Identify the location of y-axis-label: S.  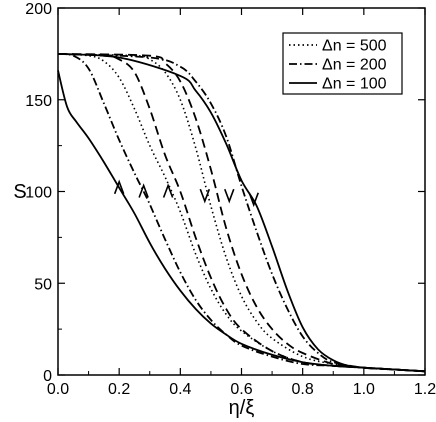
(19, 192).